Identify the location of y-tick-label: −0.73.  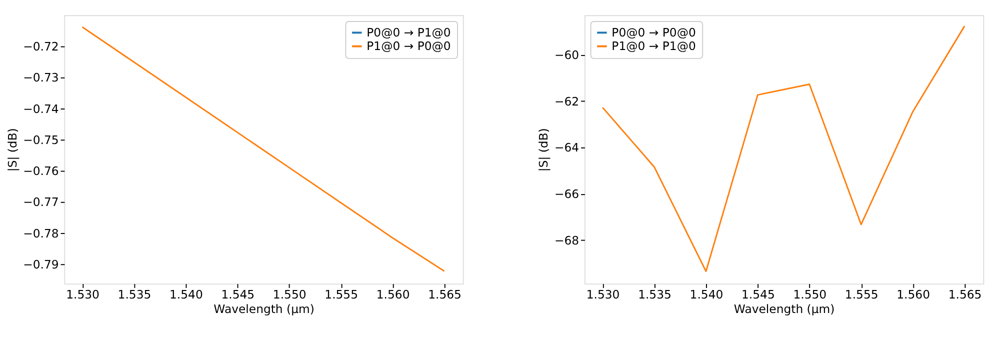
(41, 77).